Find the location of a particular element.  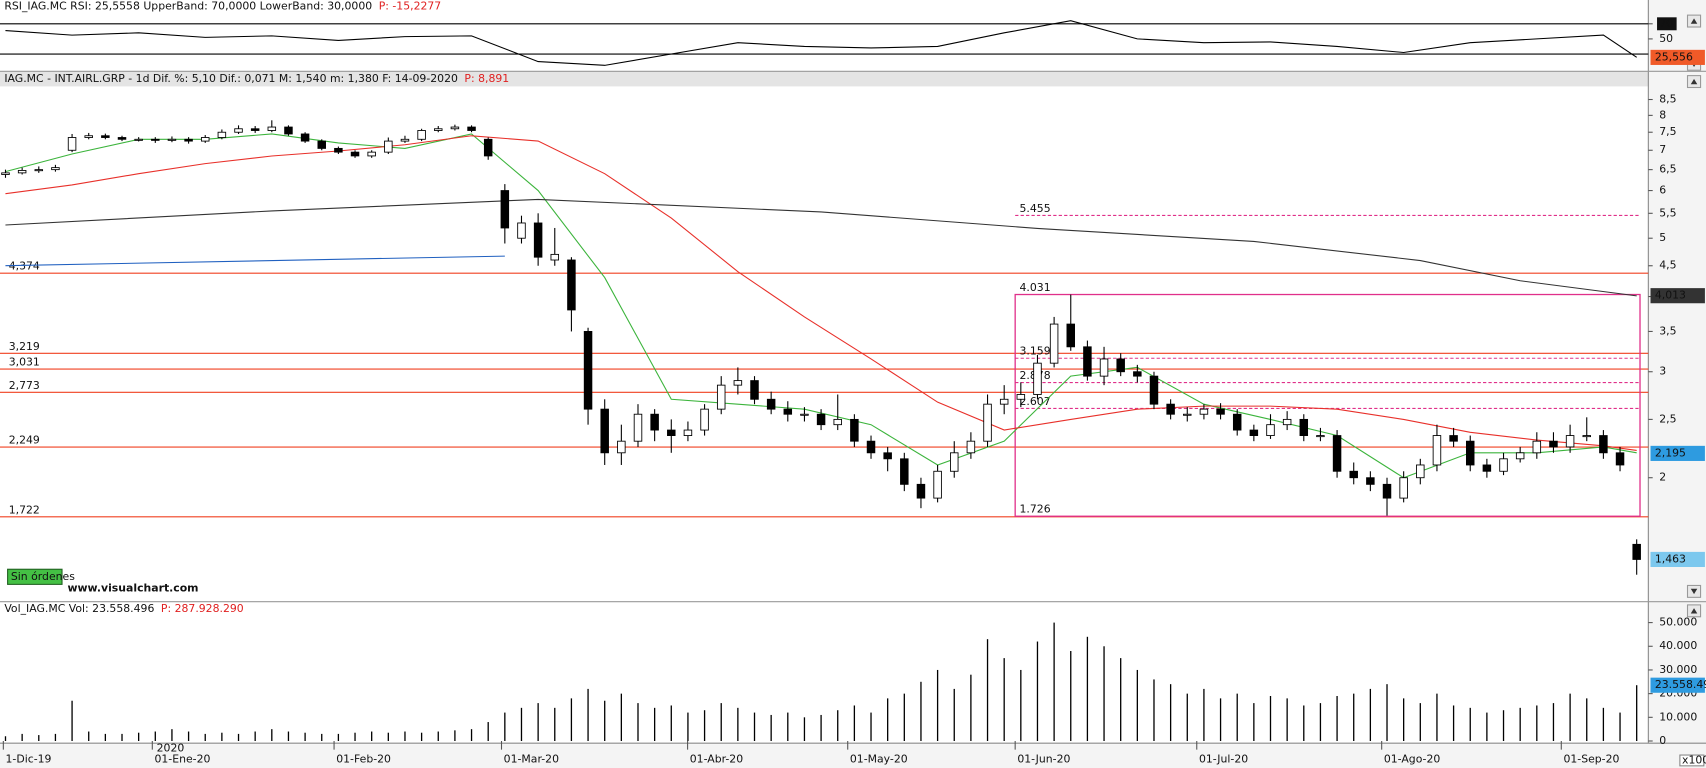

price-tag-label: 4,013 is located at coordinates (1670, 295).